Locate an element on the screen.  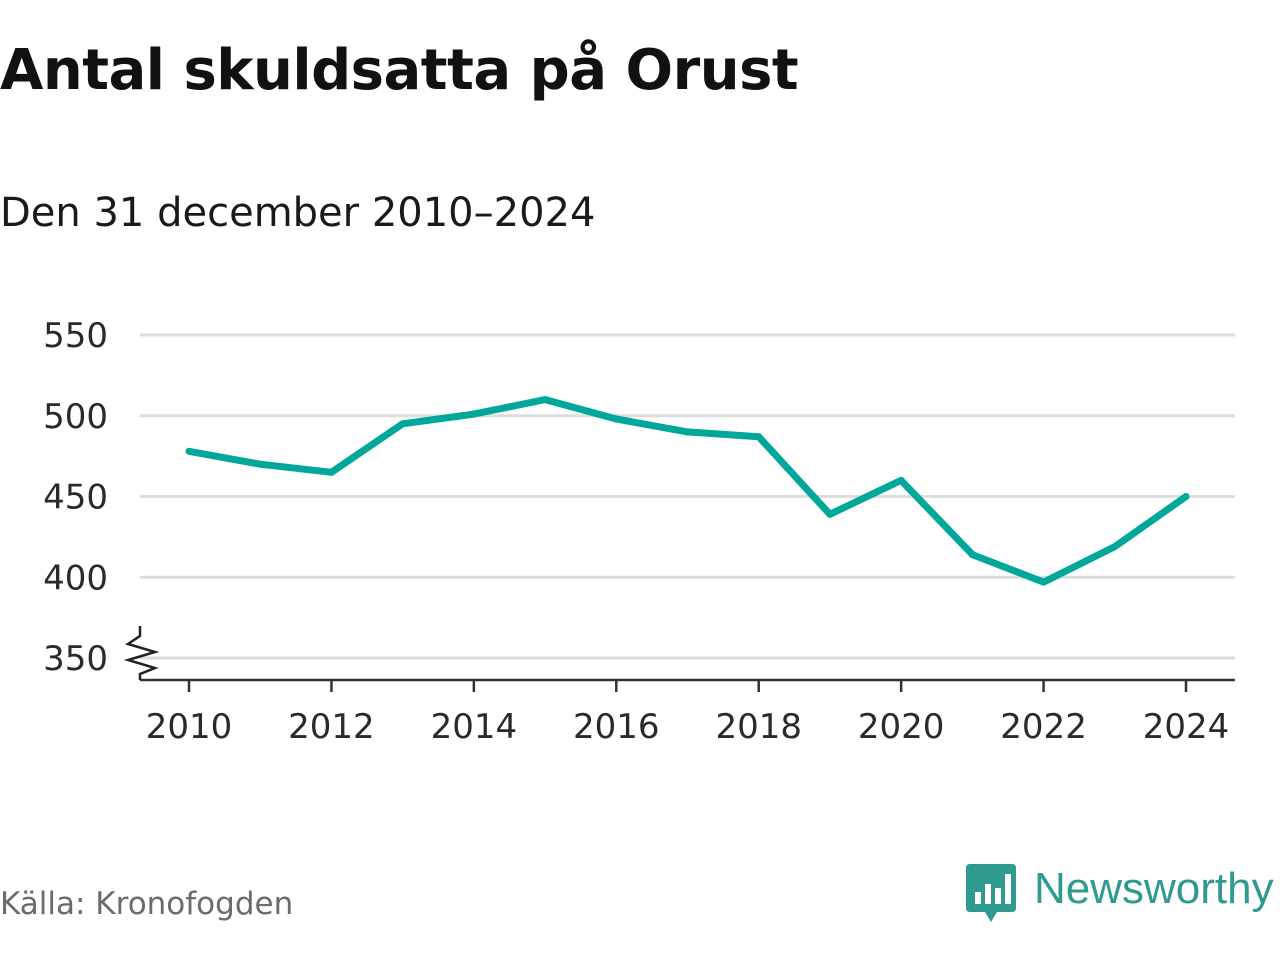
x-tick-label-2014: 2014 is located at coordinates (474, 727).